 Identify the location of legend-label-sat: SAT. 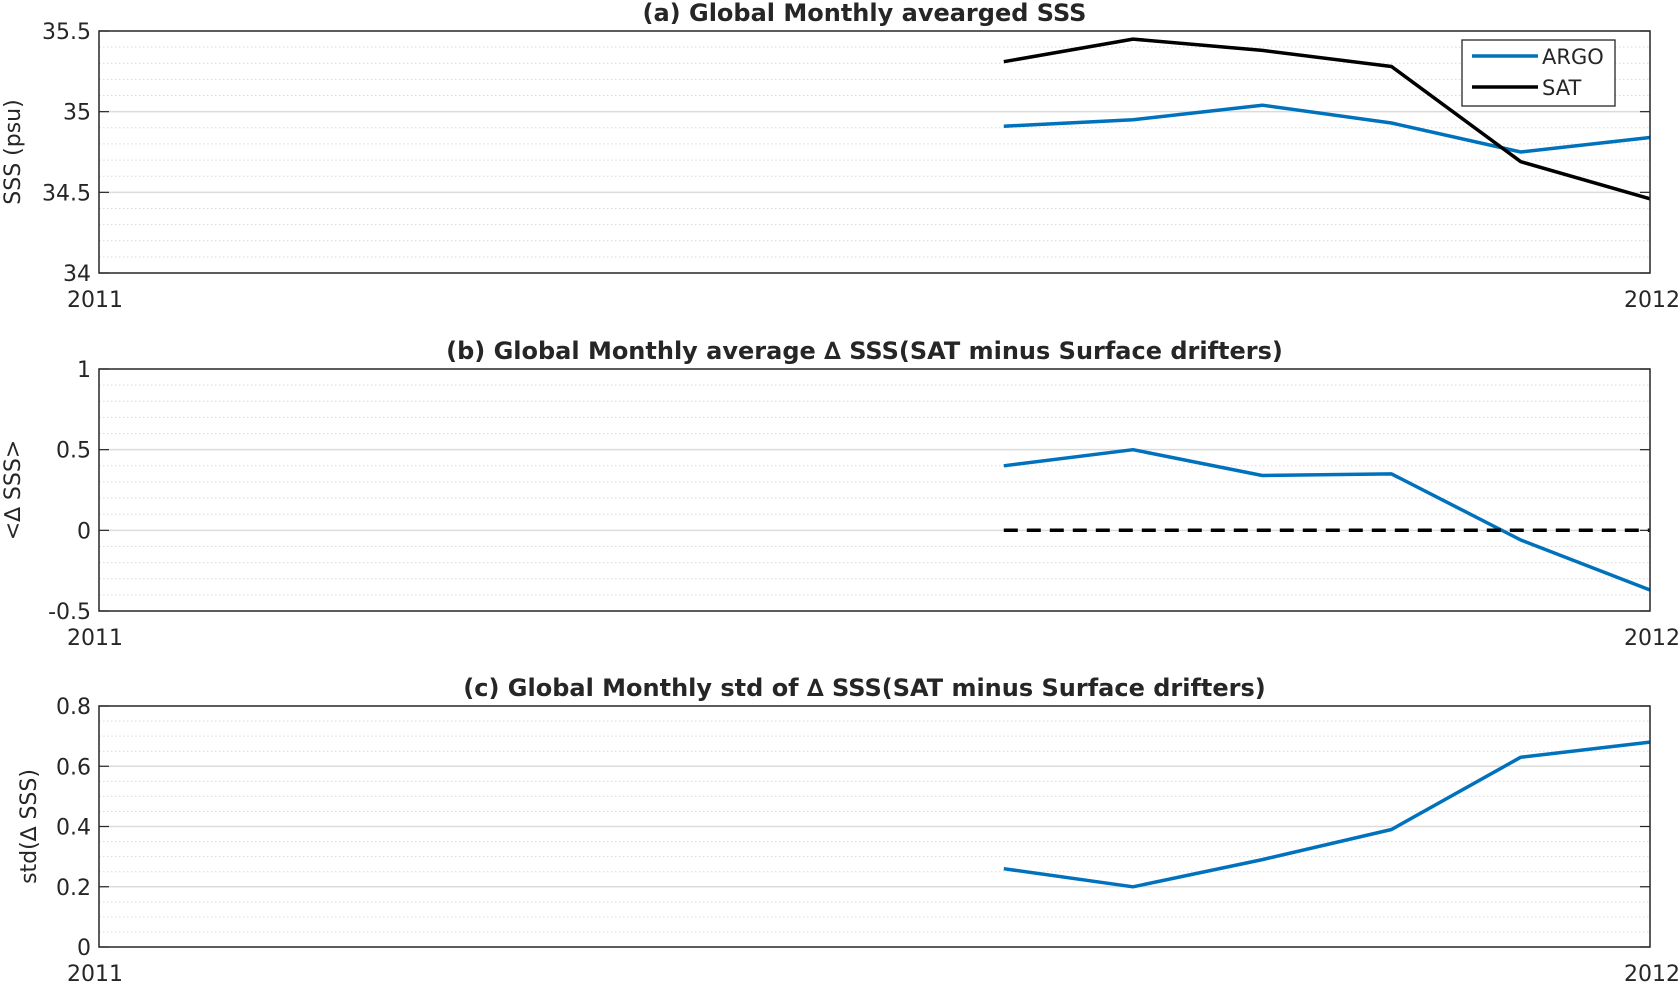
(1561, 88).